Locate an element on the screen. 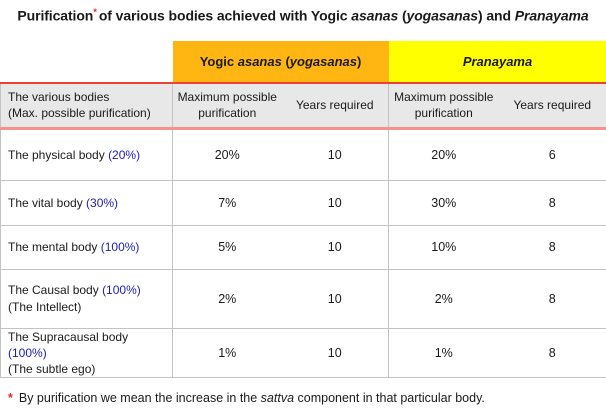 The height and width of the screenshot is (416, 606). value-cell: 10% is located at coordinates (443, 247).